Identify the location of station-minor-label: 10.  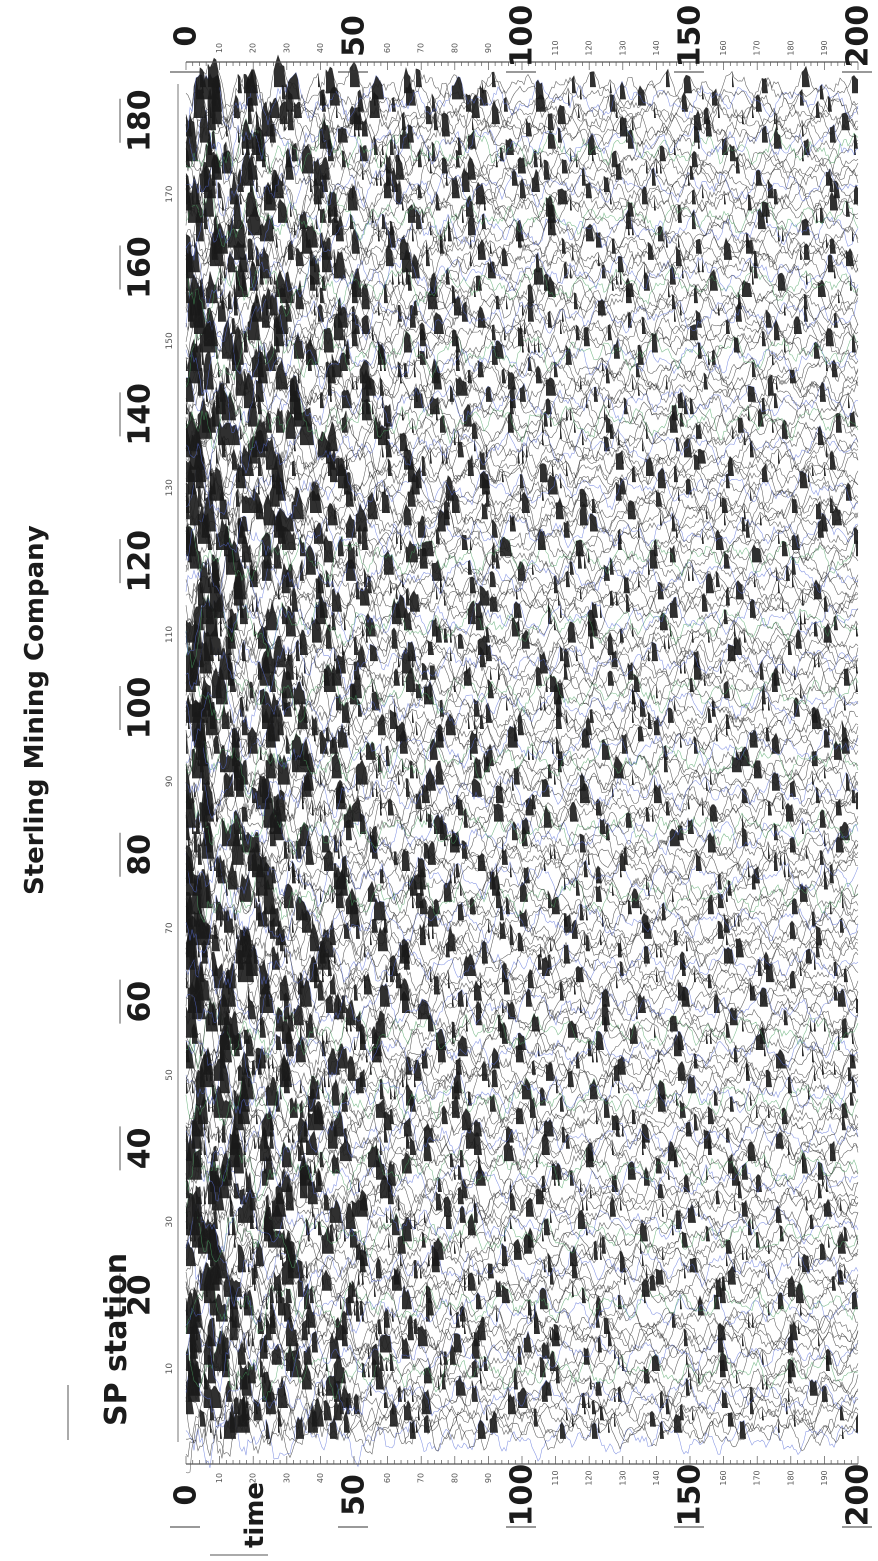
(170, 1369).